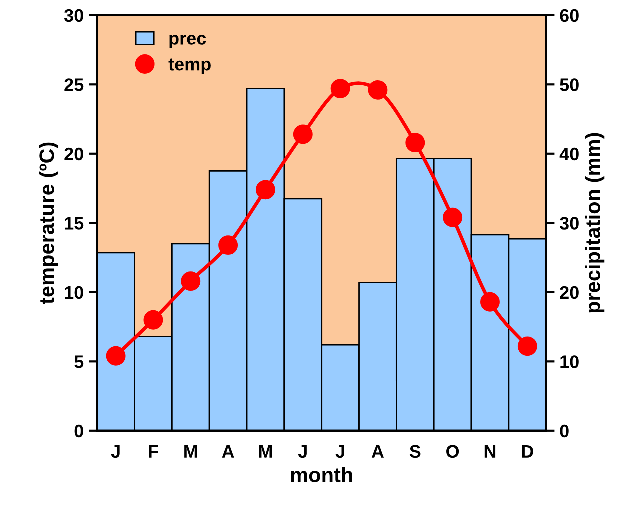 This screenshot has width=628, height=513. Describe the element at coordinates (74, 154) in the screenshot. I see `y-tick-label: 20` at that location.